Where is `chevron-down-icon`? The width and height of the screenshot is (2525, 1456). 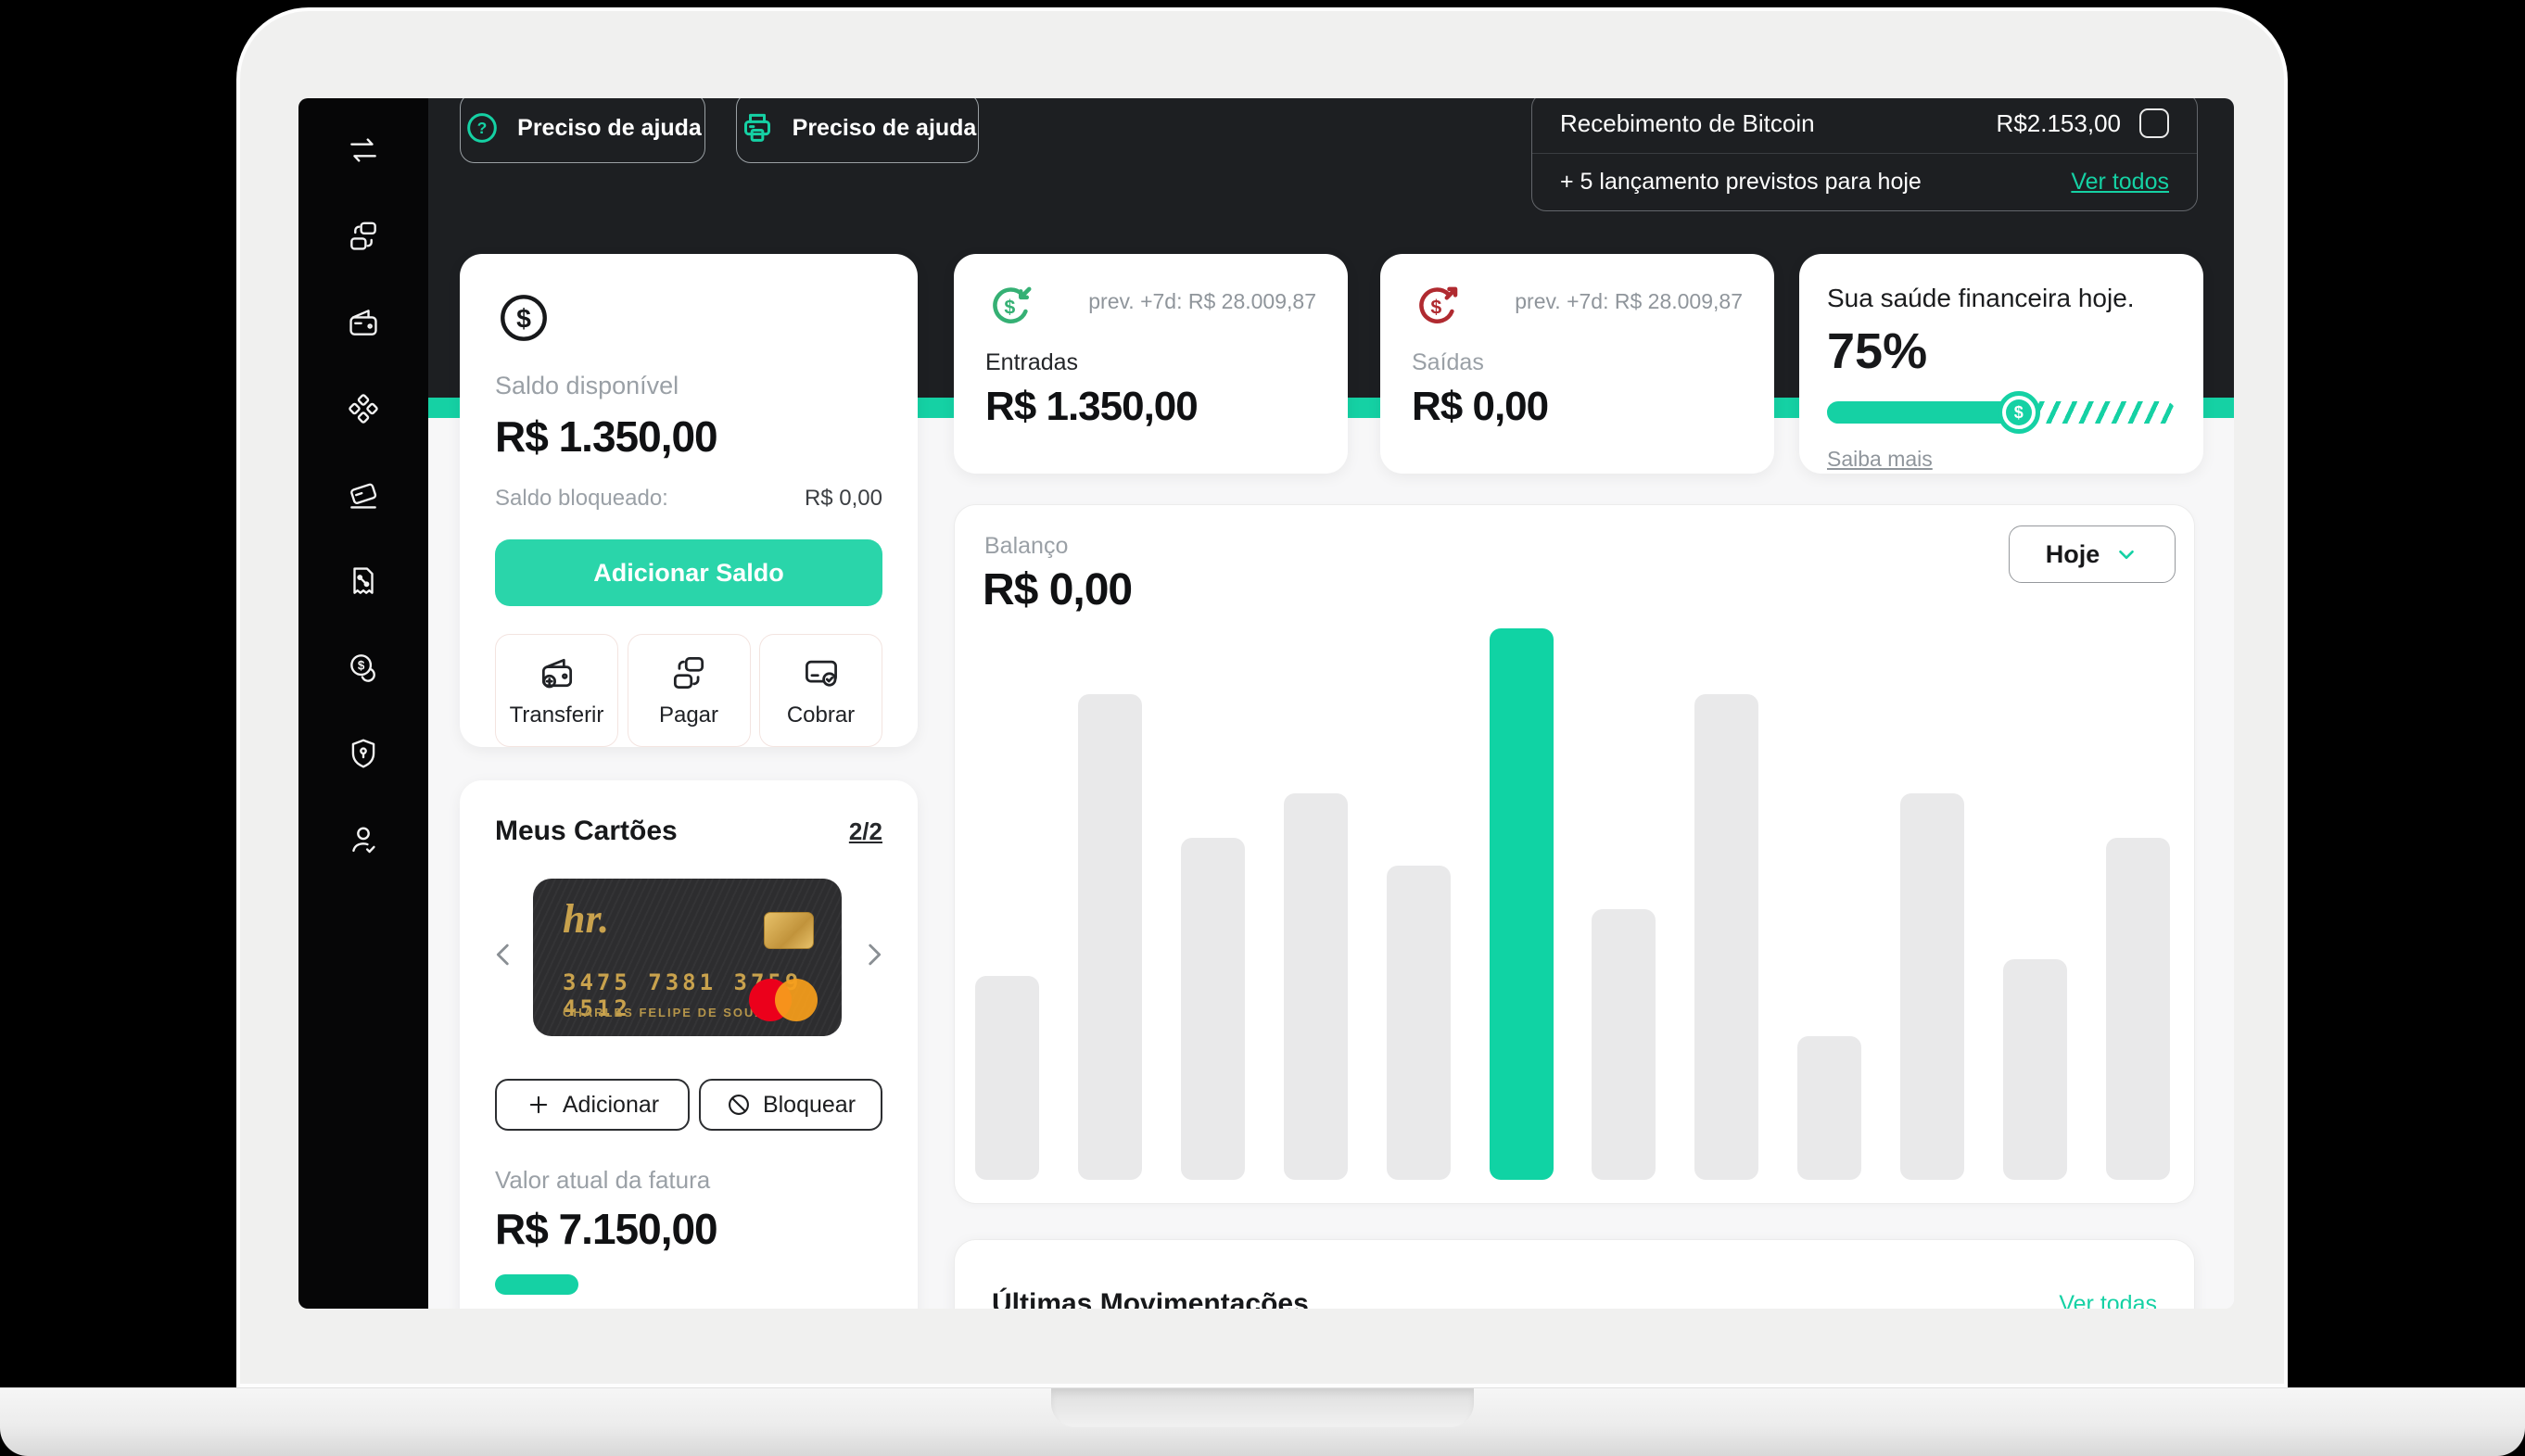 chevron-down-icon is located at coordinates (2127, 555).